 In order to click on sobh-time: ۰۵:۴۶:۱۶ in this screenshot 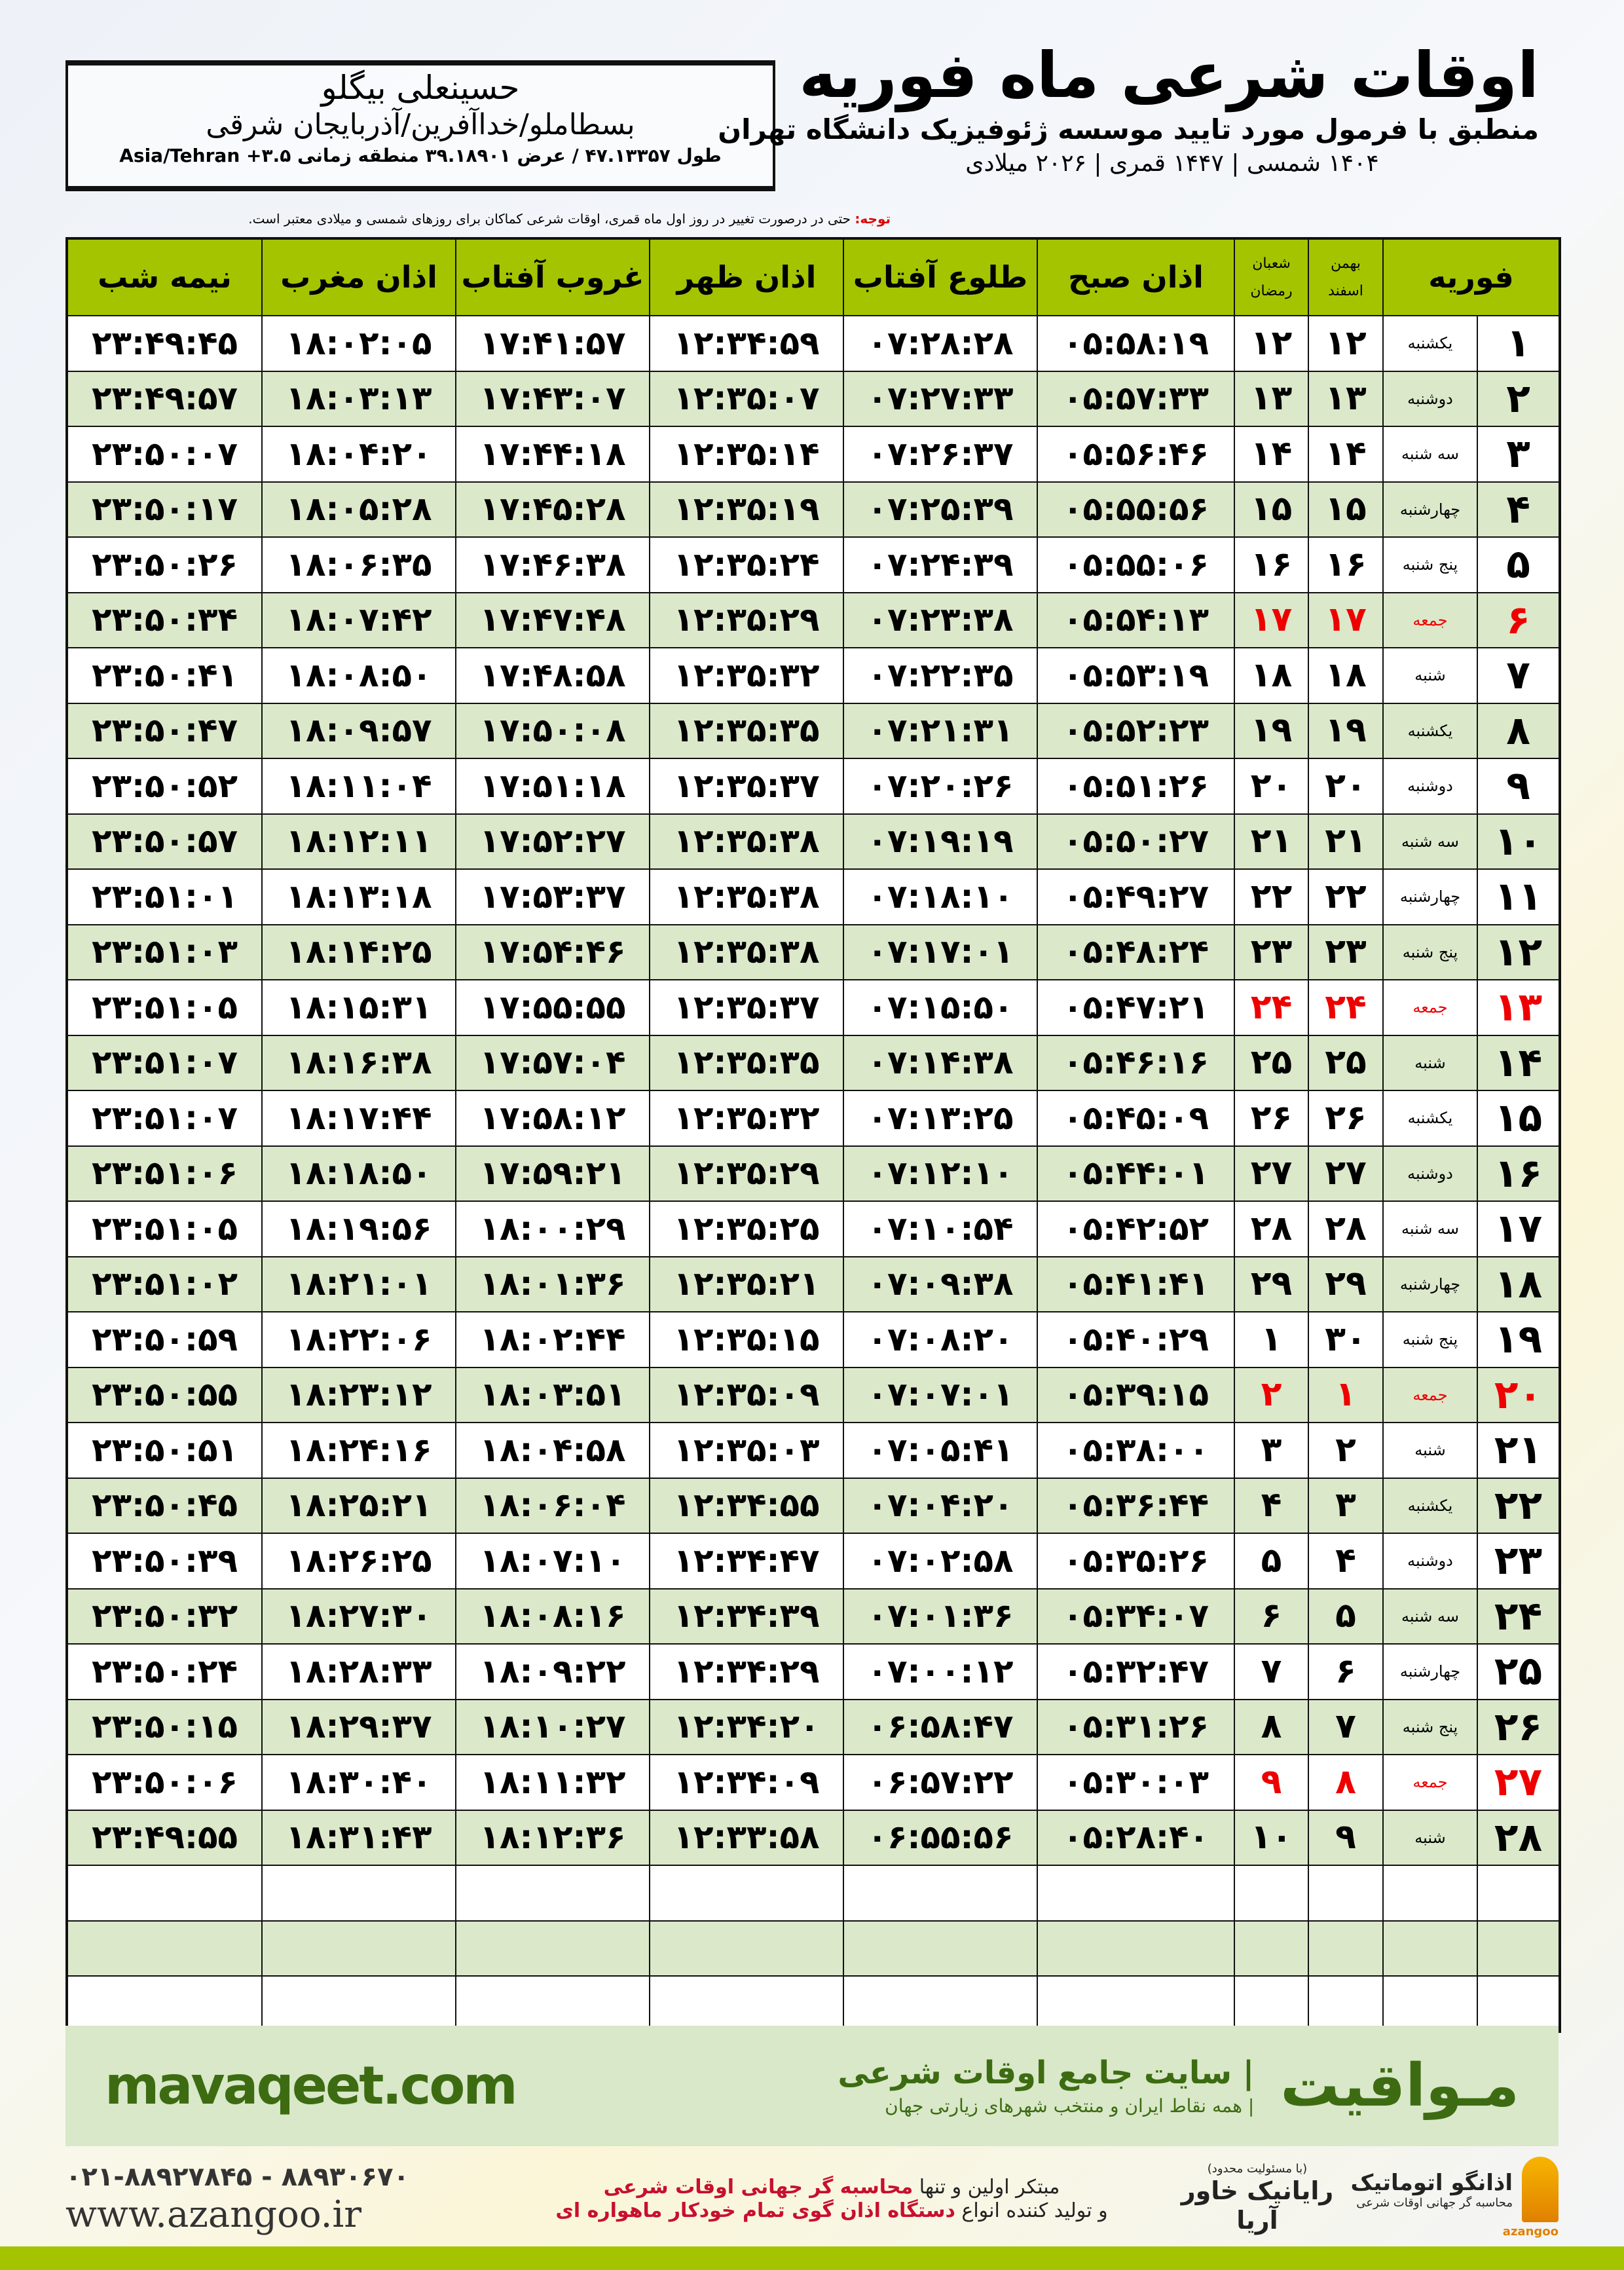, I will do `click(1136, 1062)`.